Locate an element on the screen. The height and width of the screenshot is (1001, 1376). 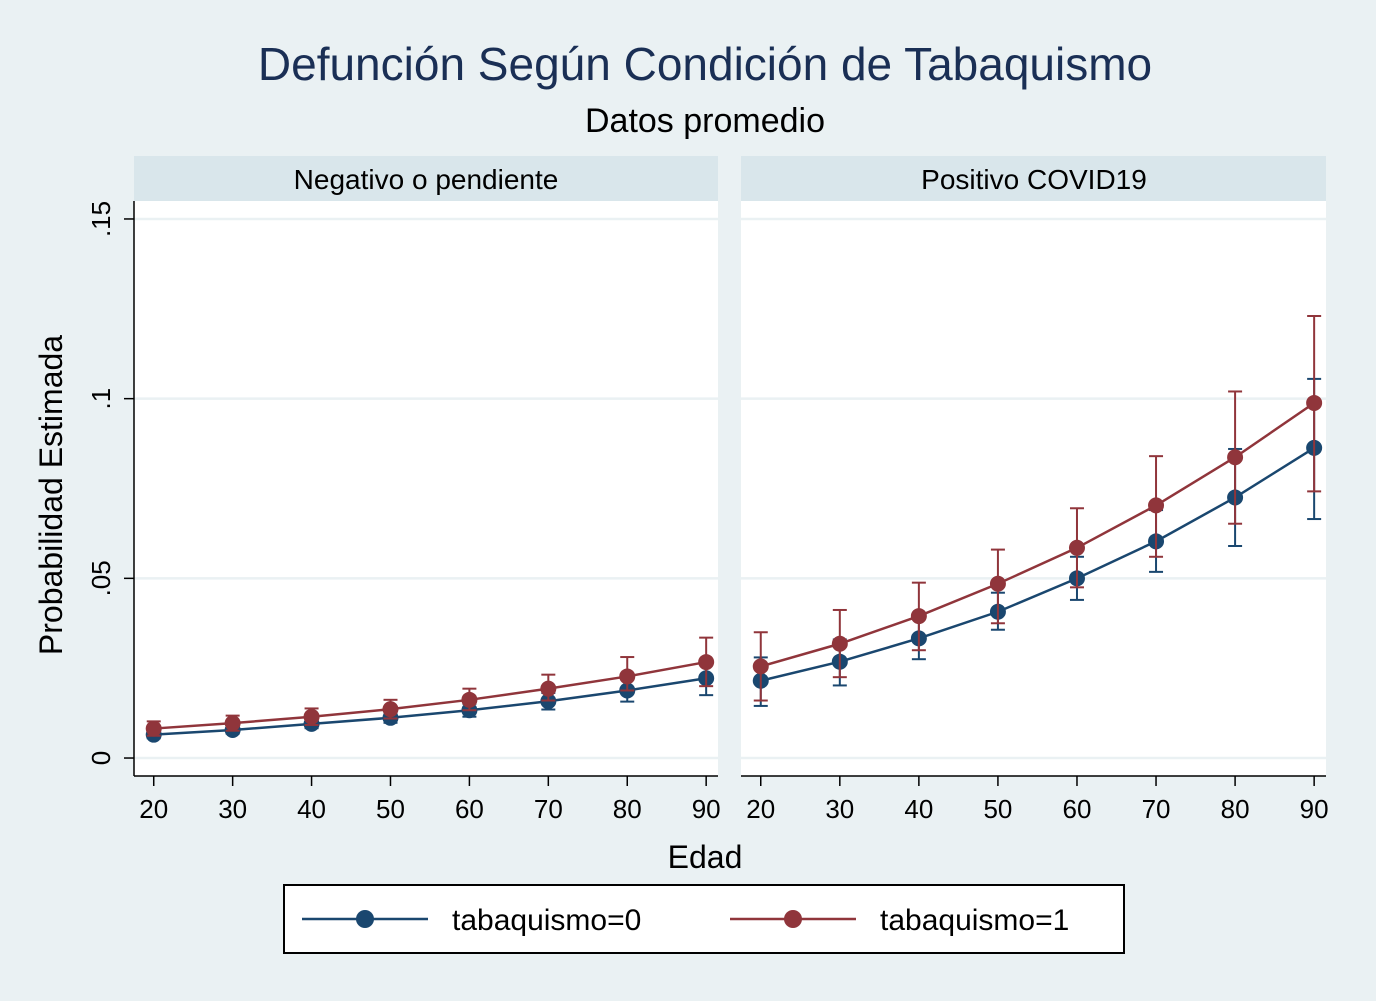
y-tick-label: .1 is located at coordinates (101, 399).